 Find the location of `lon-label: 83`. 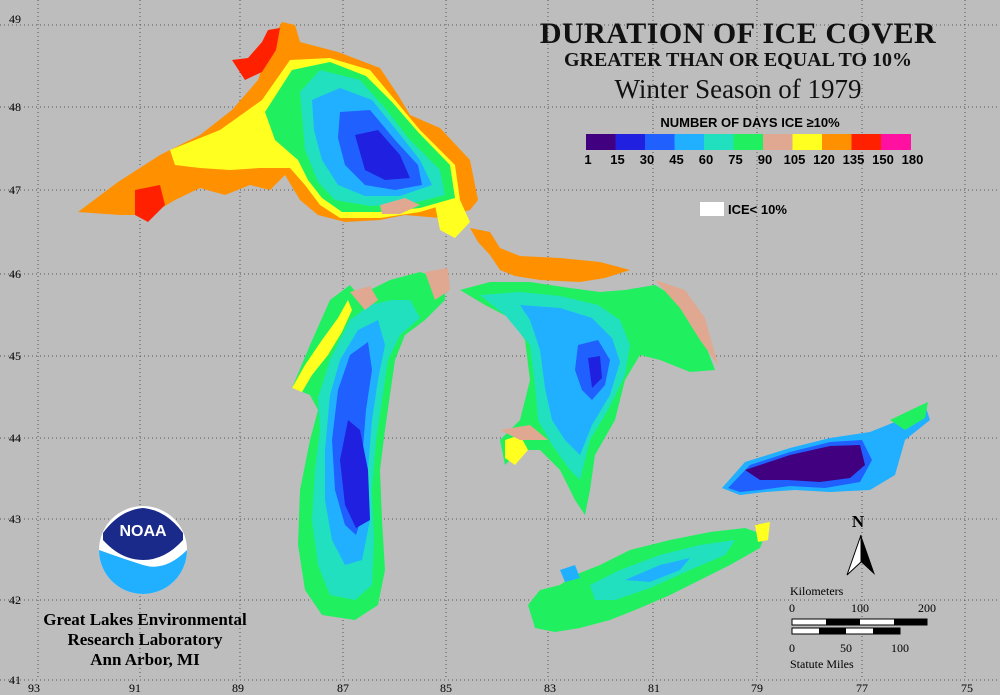

lon-label: 83 is located at coordinates (550, 688).